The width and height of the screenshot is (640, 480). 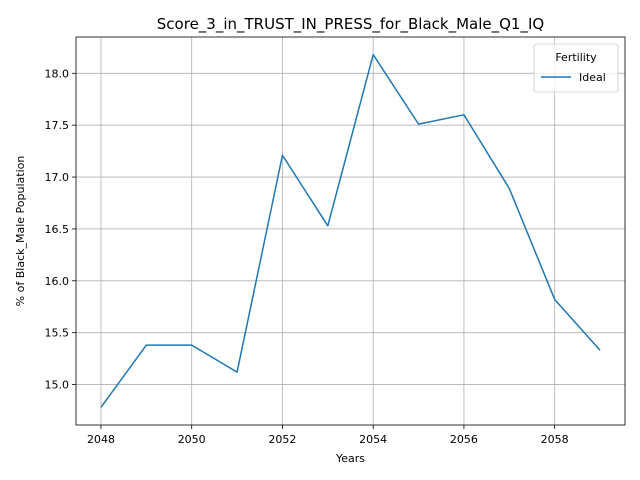 I want to click on y-axis-label: % of Black_Male Population, so click(x=20, y=231).